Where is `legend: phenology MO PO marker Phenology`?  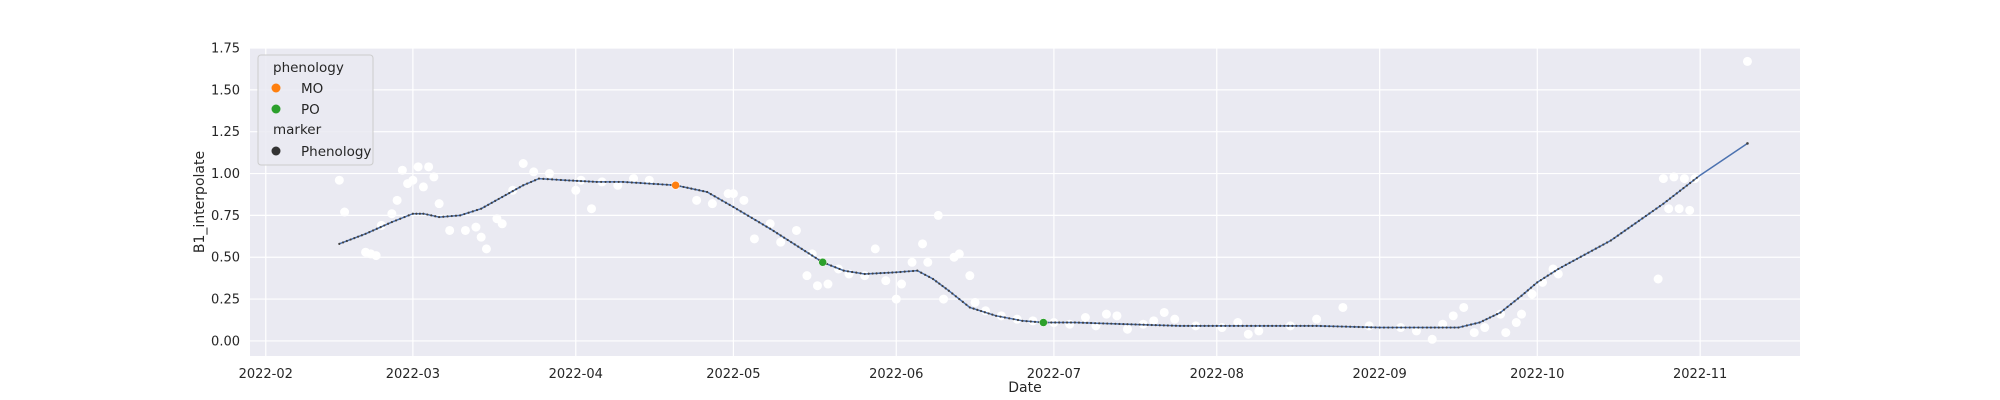 legend: phenology MO PO marker Phenology is located at coordinates (315, 110).